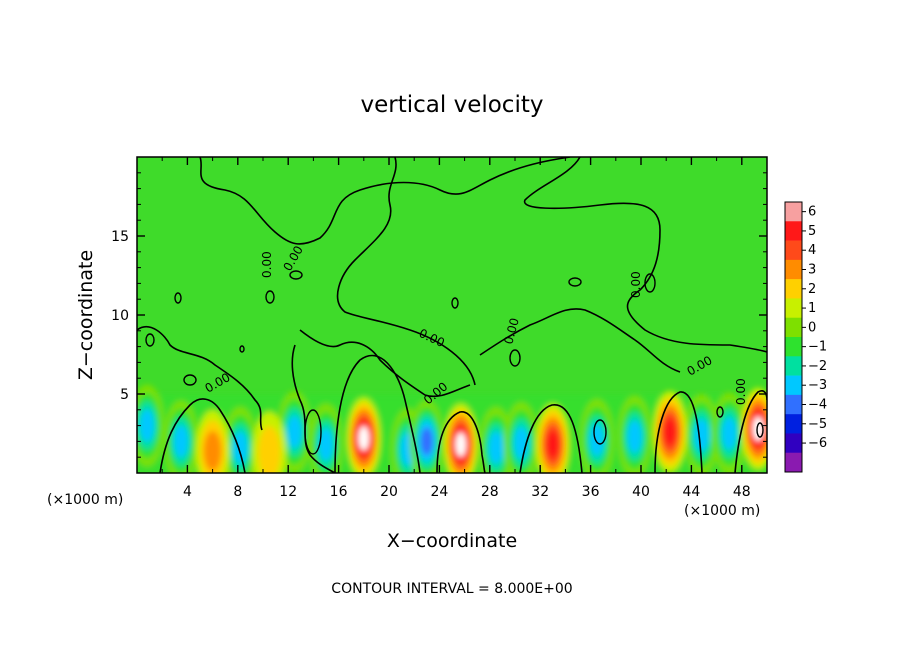 Image resolution: width=904 pixels, height=654 pixels. I want to click on colorbar: 6 5 4 3 2 1 0 −1 −2 −3 −4 −5 −6, so click(805, 337).